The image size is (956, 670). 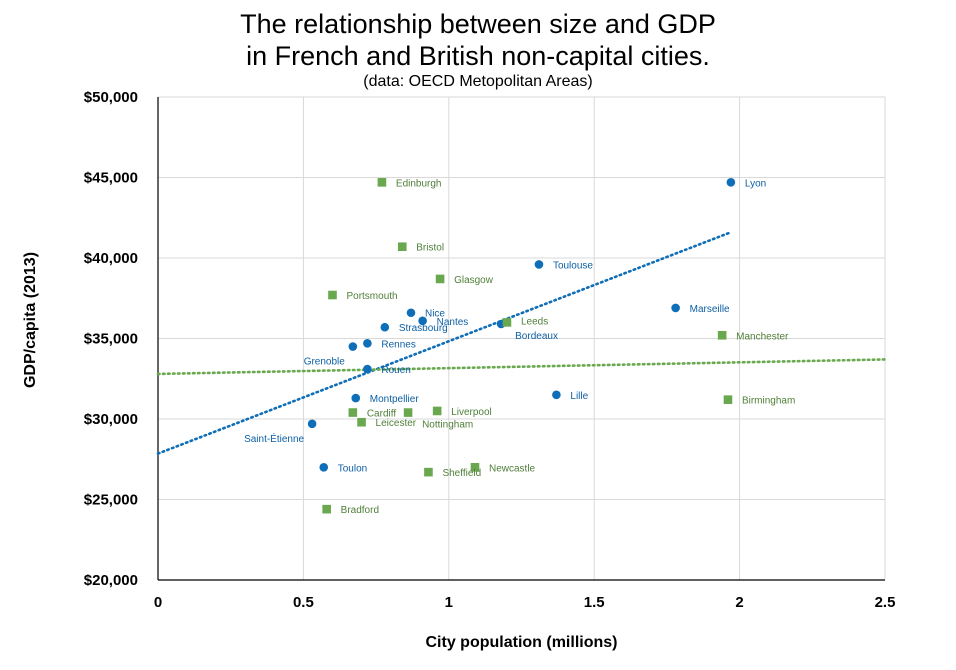 I want to click on label-leicester: Leicester, so click(x=396, y=423).